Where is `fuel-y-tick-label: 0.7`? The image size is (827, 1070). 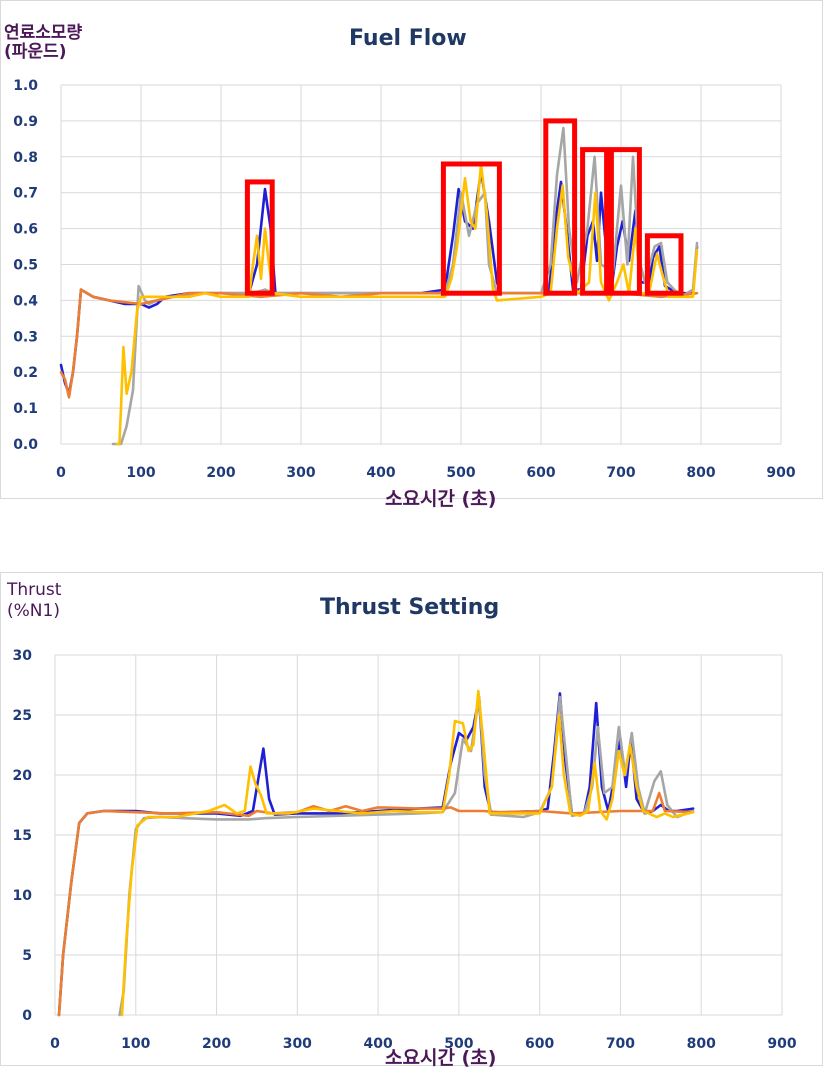
fuel-y-tick-label: 0.7 is located at coordinates (25, 194).